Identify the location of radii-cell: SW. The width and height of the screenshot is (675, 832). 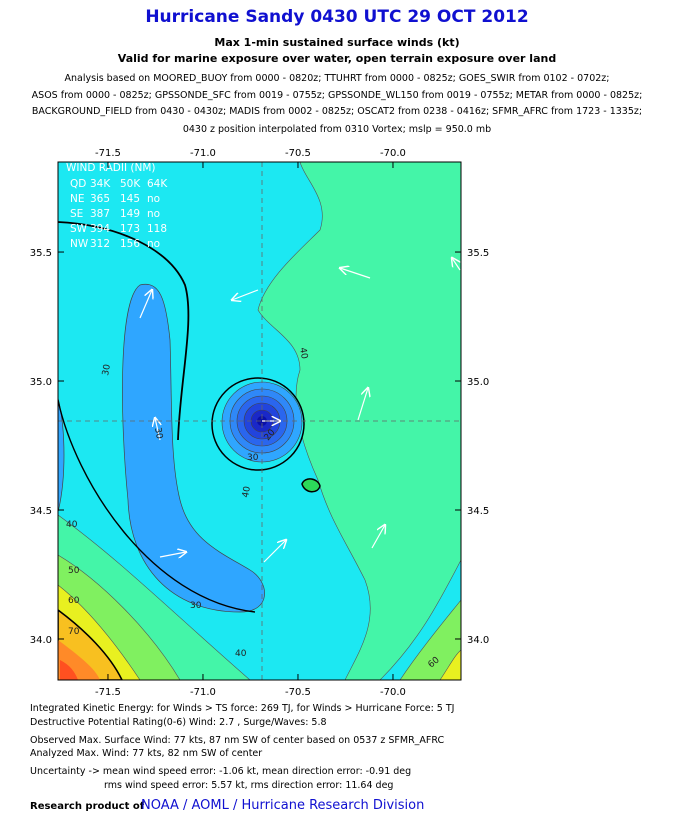
(79, 229).